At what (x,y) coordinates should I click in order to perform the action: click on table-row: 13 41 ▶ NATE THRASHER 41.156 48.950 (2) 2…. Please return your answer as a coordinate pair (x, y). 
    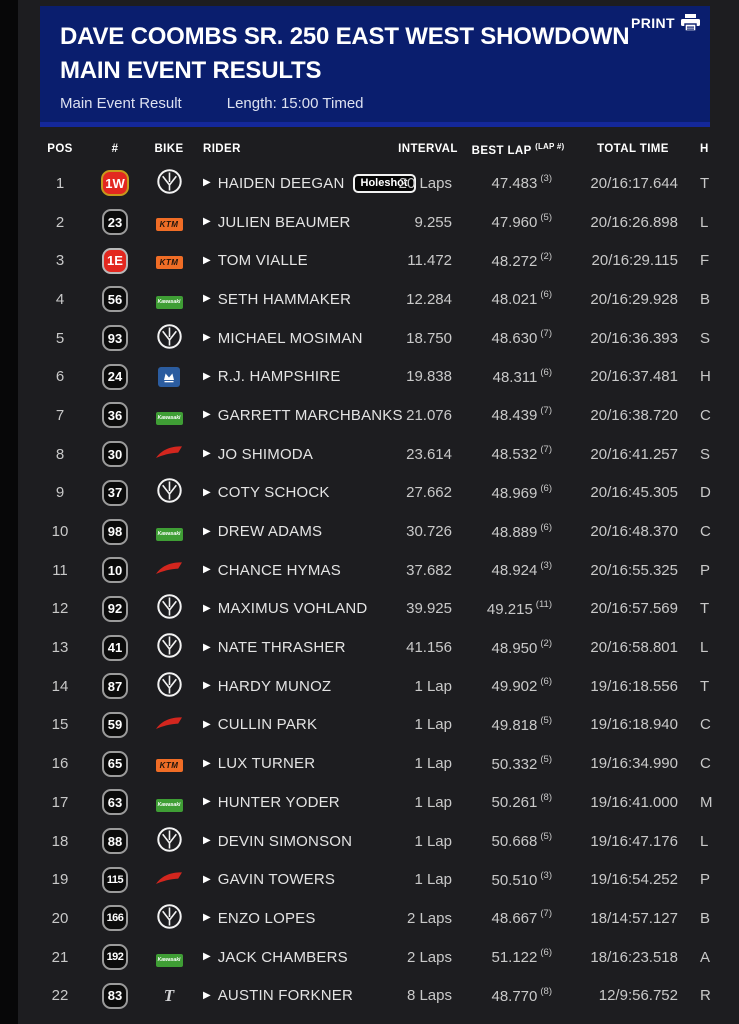
    Looking at the image, I should click on (378, 647).